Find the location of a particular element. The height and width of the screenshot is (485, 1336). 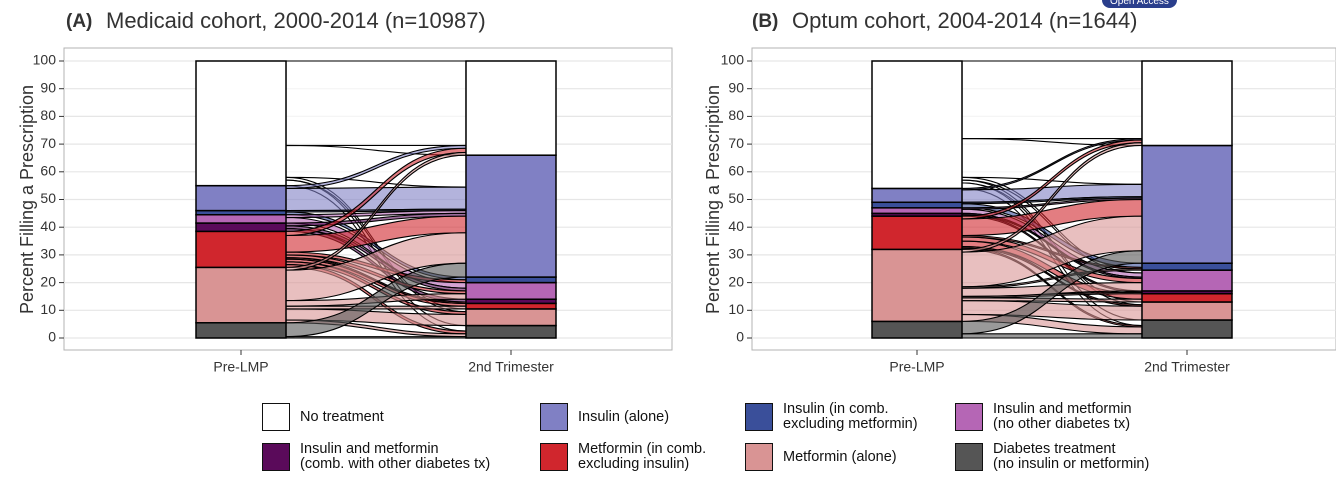

legend-label: Metformin (alone) is located at coordinates (840, 456).